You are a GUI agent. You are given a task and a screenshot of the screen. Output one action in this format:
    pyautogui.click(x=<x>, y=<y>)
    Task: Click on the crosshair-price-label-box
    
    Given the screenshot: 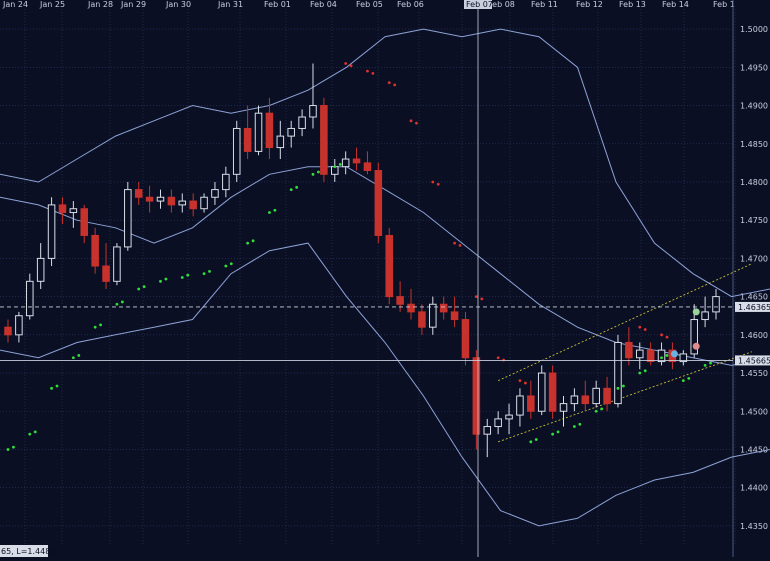 What is the action you would take?
    pyautogui.click(x=752, y=360)
    